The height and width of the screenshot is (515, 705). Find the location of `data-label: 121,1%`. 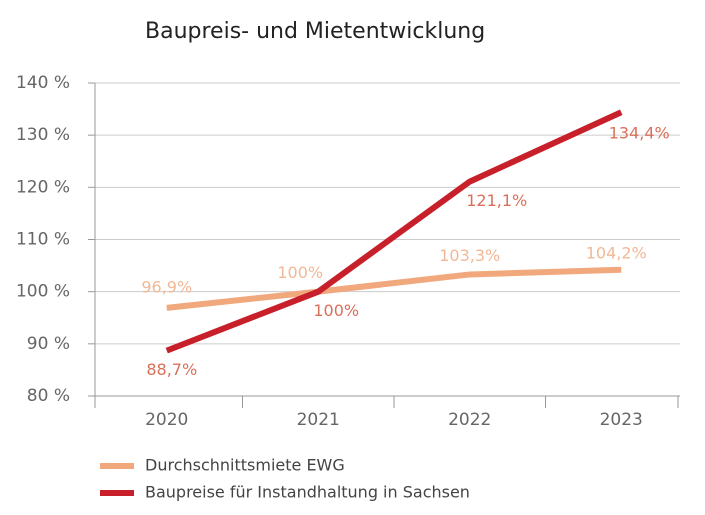

data-label: 121,1% is located at coordinates (496, 200).